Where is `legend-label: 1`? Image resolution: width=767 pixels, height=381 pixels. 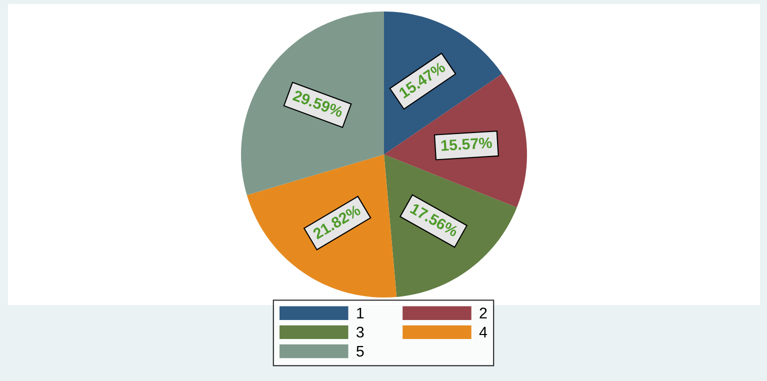 legend-label: 1 is located at coordinates (360, 313).